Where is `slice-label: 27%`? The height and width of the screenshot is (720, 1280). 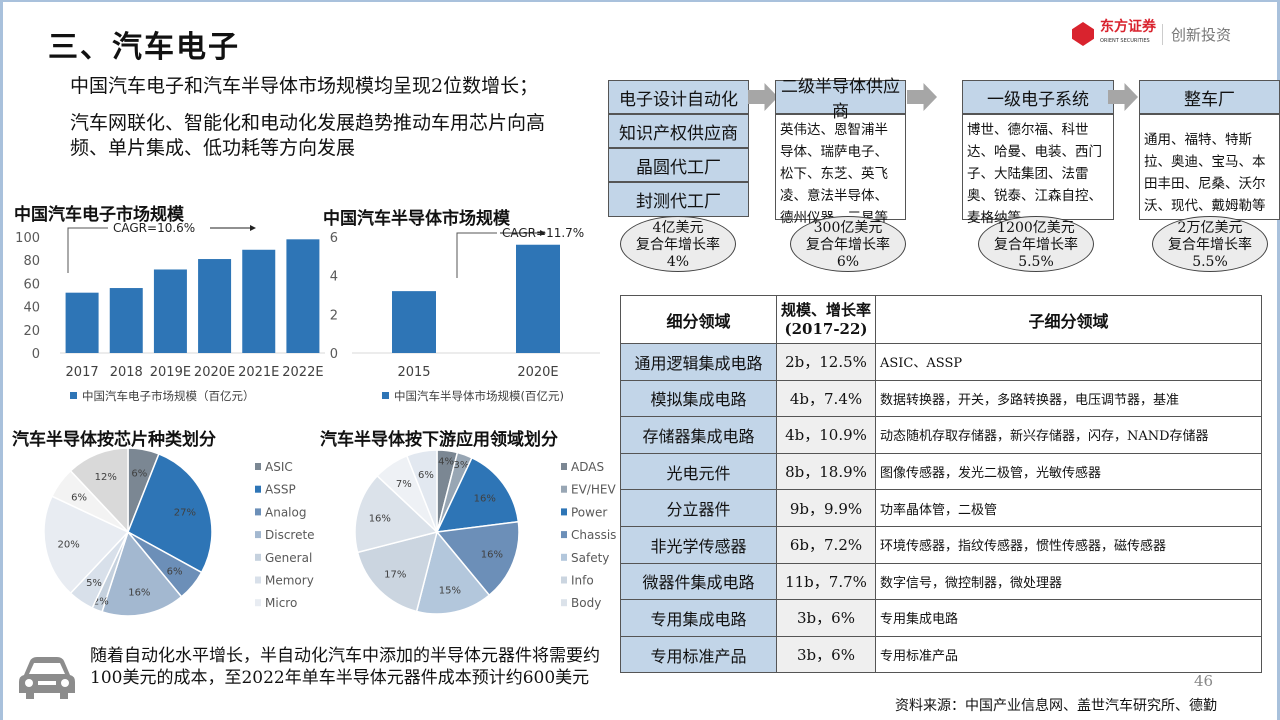 slice-label: 27% is located at coordinates (185, 513).